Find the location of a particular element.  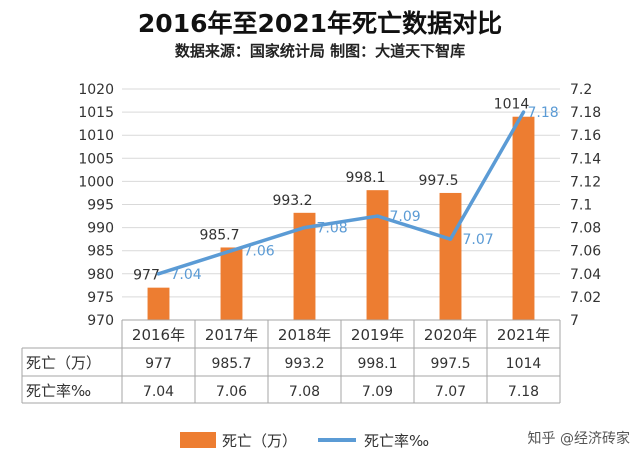

right-axis-tick-label: 7.04 is located at coordinates (585, 275).